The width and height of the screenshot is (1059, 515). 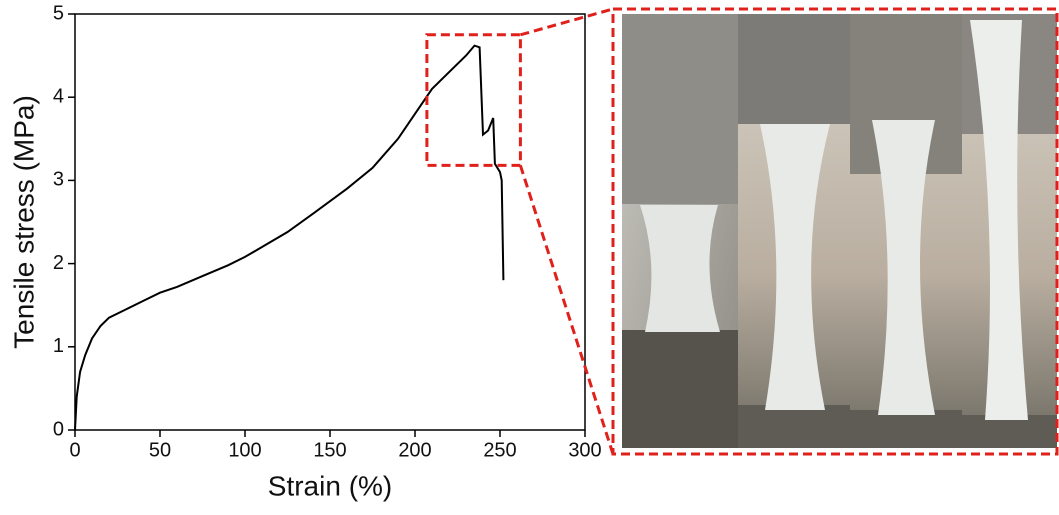 What do you see at coordinates (58, 346) in the screenshot?
I see `y-tick-label: 1` at bounding box center [58, 346].